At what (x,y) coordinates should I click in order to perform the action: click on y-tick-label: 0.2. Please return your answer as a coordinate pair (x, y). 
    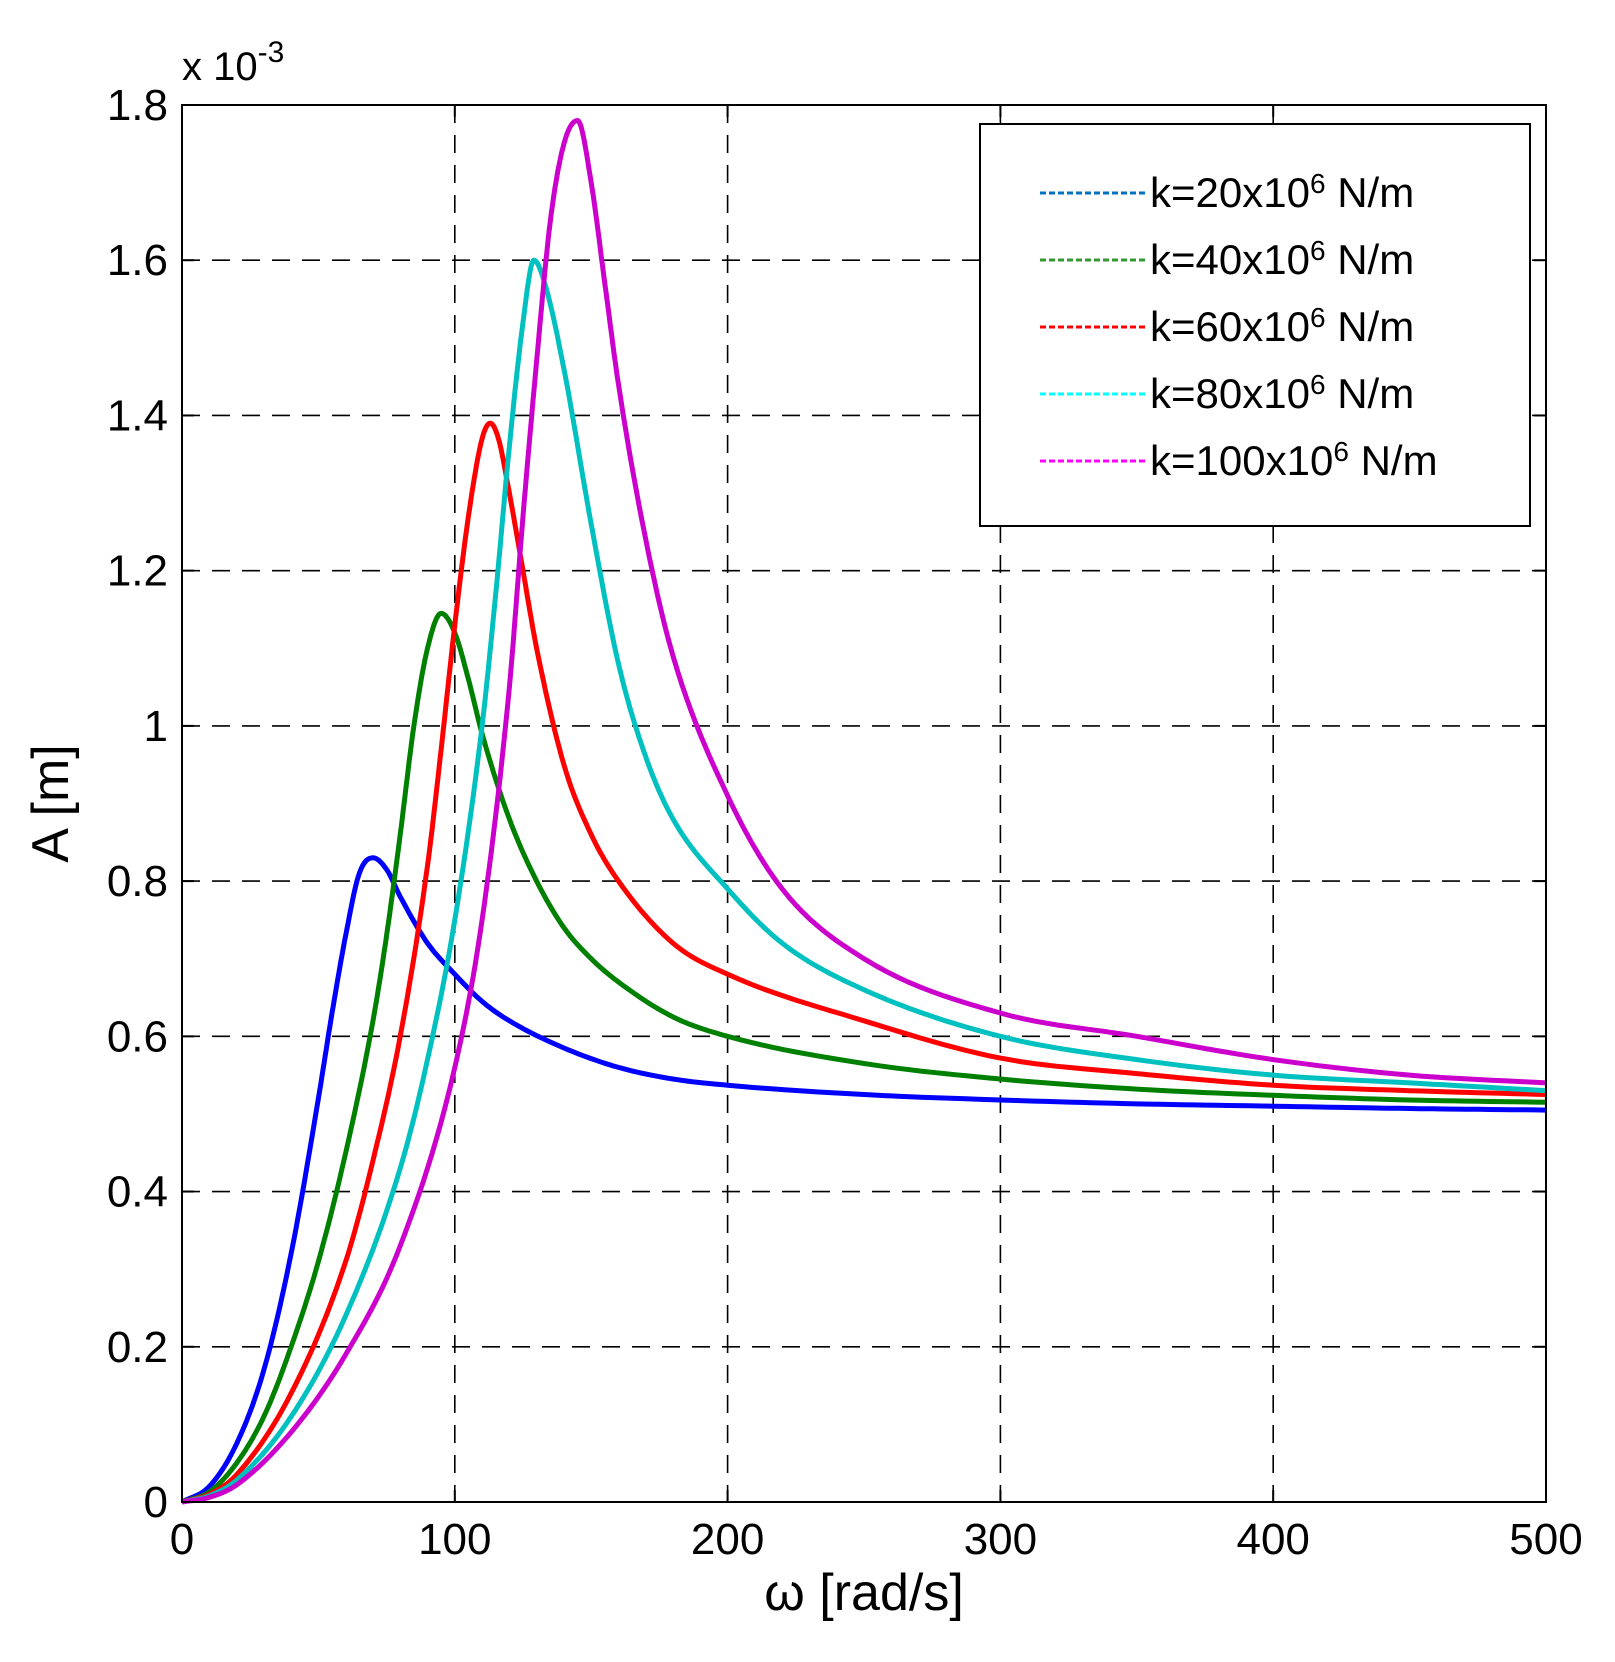
    Looking at the image, I should click on (137, 1347).